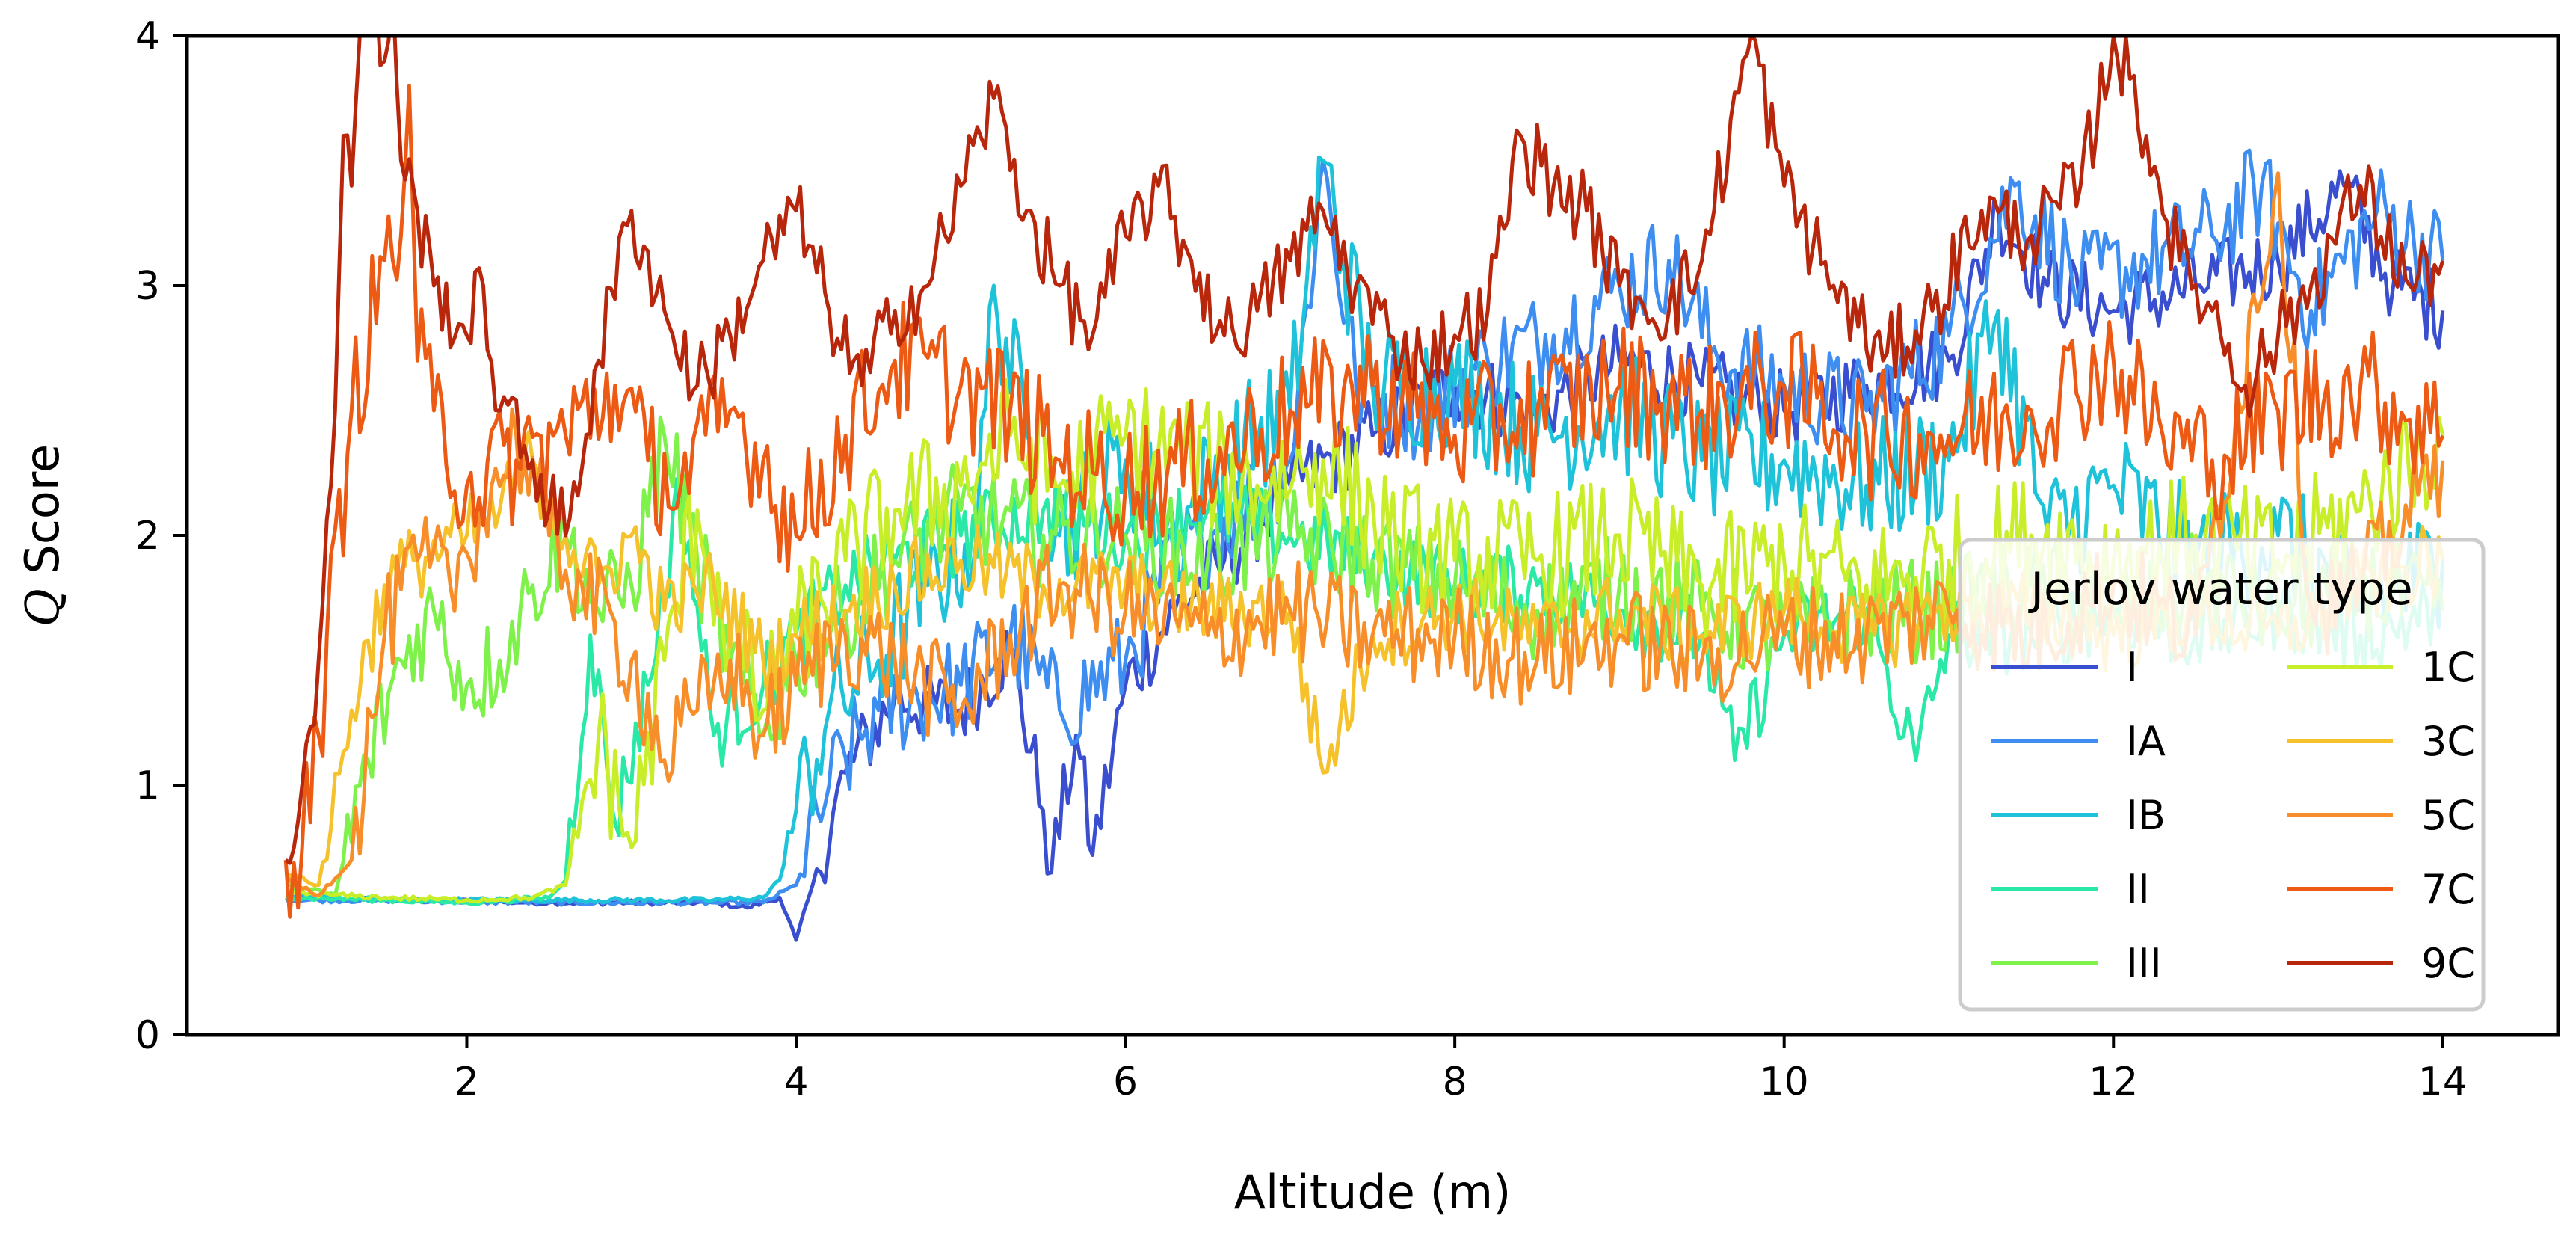 This screenshot has width=2576, height=1242. I want to click on x-tick-label: 6, so click(1125, 1082).